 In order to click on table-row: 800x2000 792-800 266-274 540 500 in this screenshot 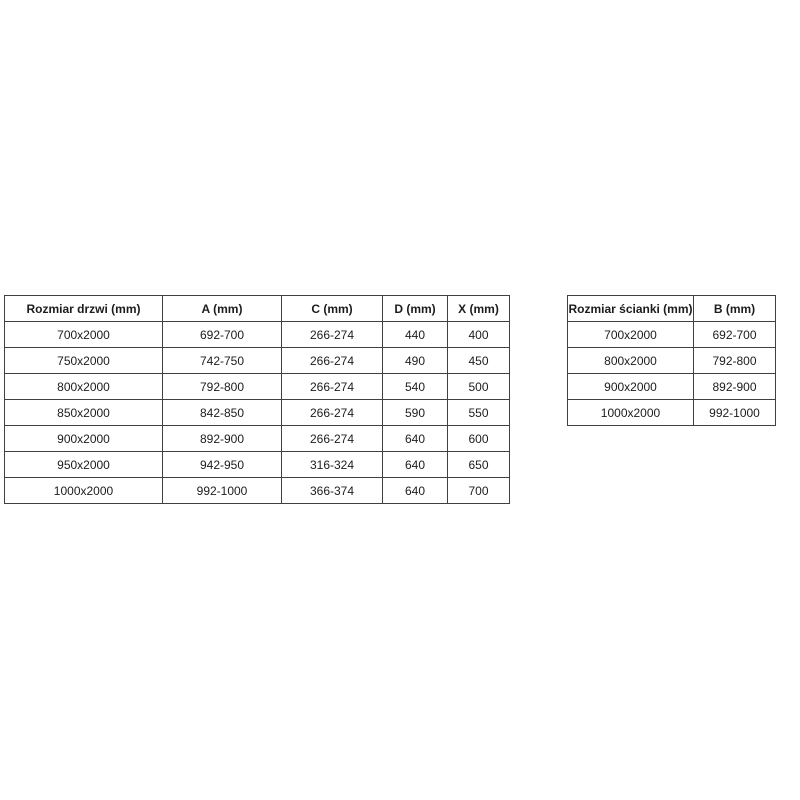, I will do `click(257, 386)`.